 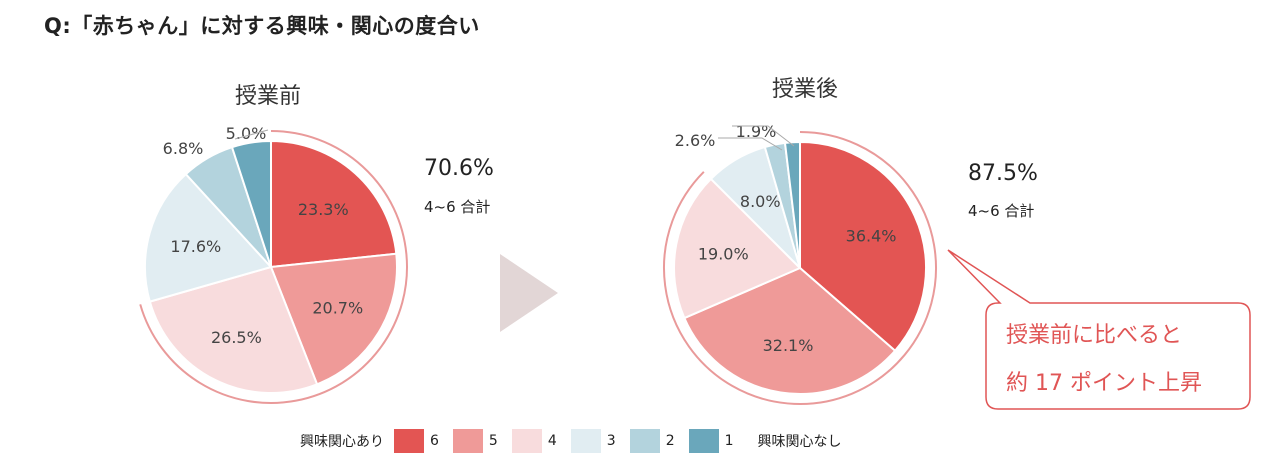 What do you see at coordinates (805, 89) in the screenshot?
I see `chart-title-after: 授業後` at bounding box center [805, 89].